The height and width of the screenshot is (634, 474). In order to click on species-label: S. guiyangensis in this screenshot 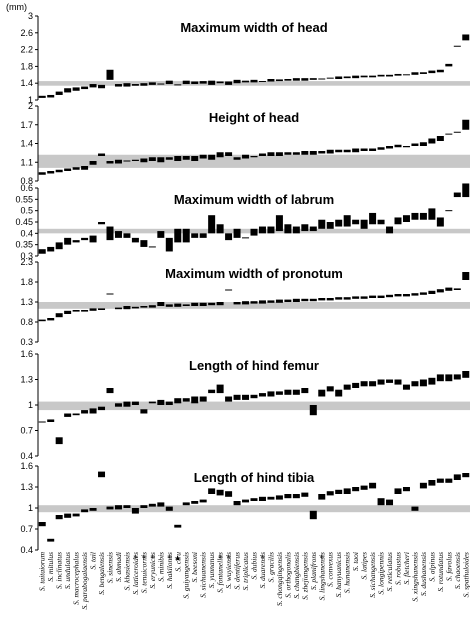, I will do `click(186, 575)`.